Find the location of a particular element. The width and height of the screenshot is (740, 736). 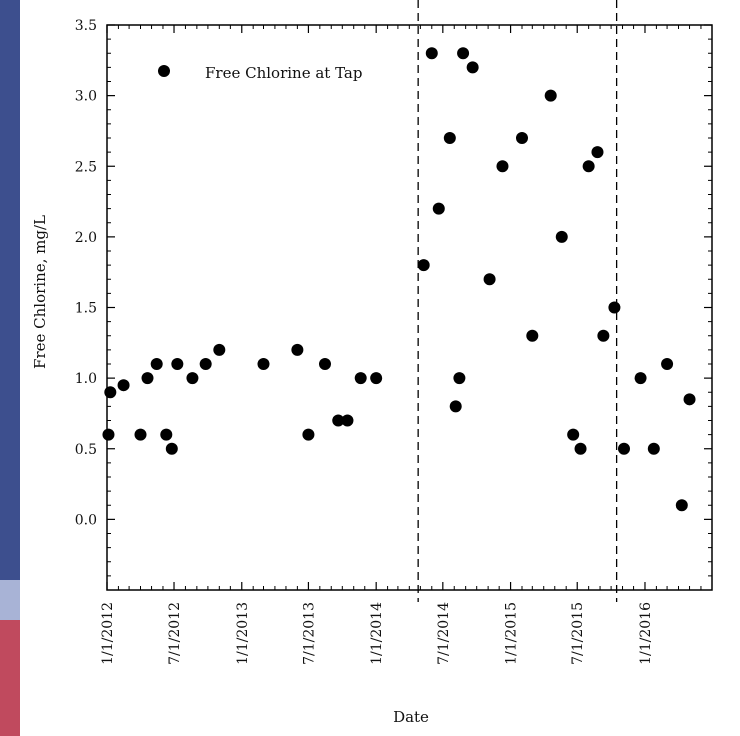

legend-marker is located at coordinates (164, 71).